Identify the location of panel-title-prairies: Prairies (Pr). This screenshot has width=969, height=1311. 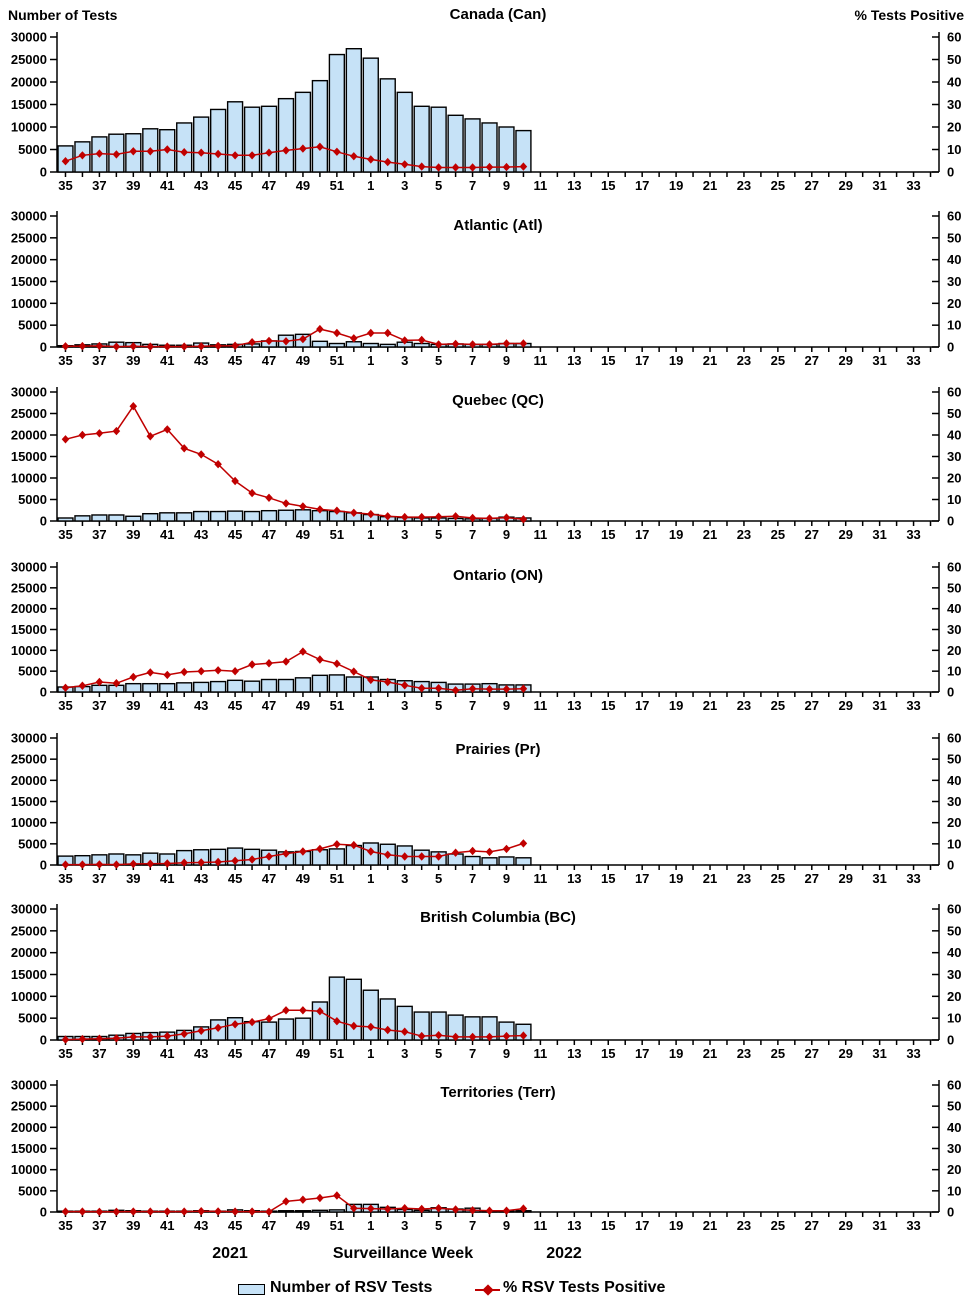
(498, 749).